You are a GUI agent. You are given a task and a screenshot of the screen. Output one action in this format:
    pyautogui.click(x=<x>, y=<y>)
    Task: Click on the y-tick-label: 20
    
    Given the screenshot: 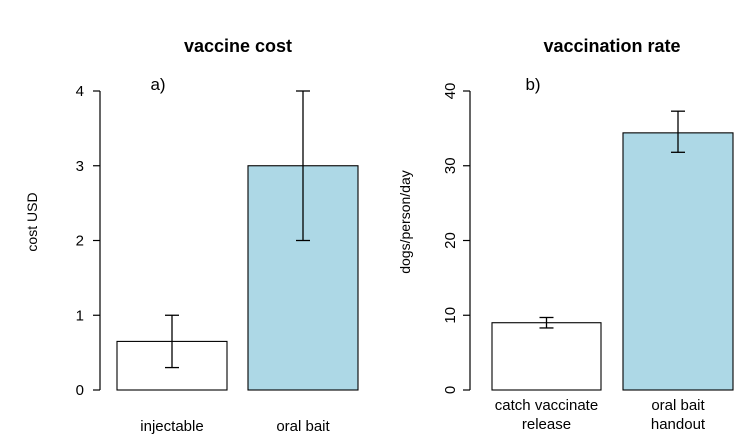 What is the action you would take?
    pyautogui.click(x=450, y=240)
    